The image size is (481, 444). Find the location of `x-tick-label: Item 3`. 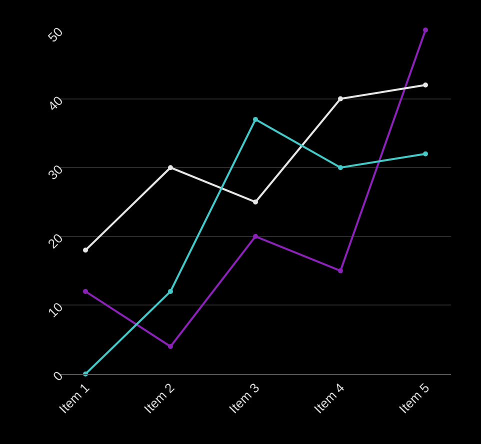

x-tick-label: Item 3 is located at coordinates (244, 398).